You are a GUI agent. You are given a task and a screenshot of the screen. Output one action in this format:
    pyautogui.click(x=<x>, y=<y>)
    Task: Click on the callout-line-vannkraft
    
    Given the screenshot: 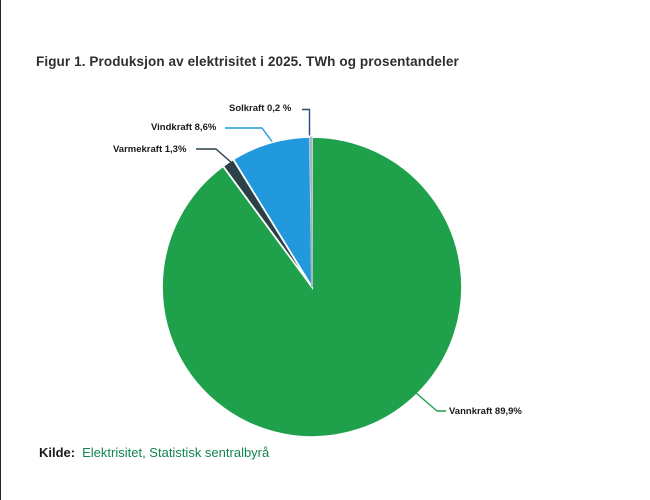 What is the action you would take?
    pyautogui.click(x=430, y=401)
    